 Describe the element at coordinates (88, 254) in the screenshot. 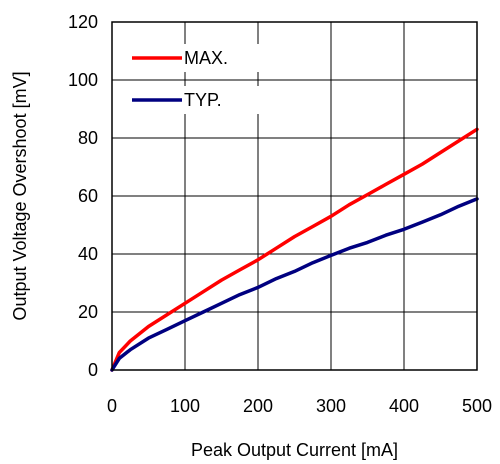

I see `y-tick-label: 40` at that location.